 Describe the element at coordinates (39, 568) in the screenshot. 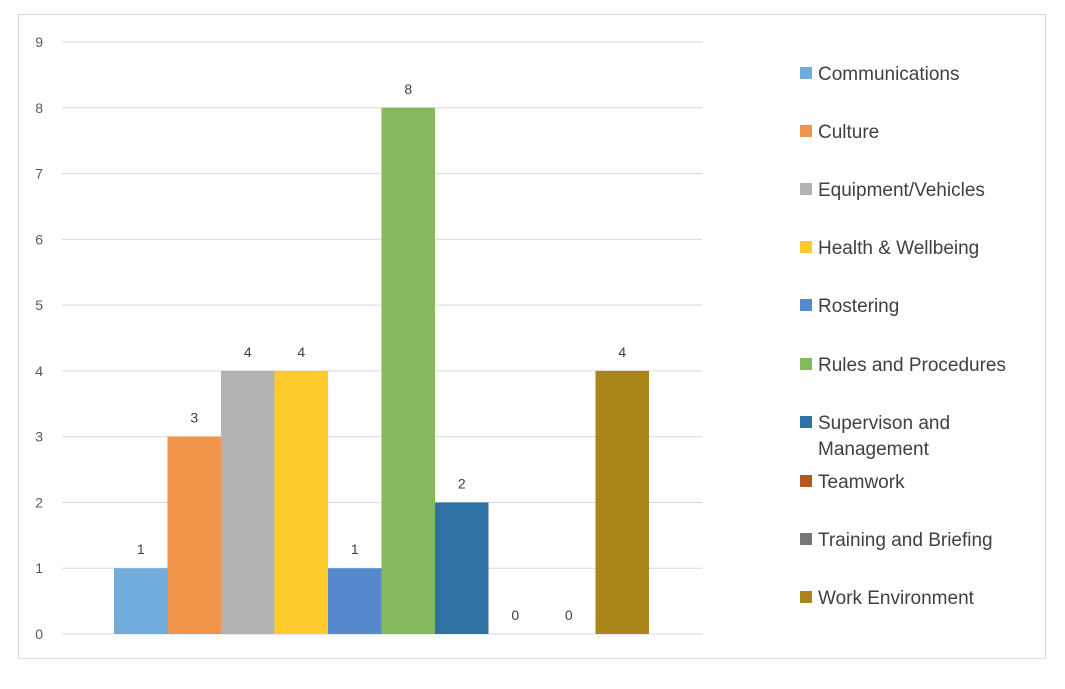

I see `y-tick-label: 1` at that location.